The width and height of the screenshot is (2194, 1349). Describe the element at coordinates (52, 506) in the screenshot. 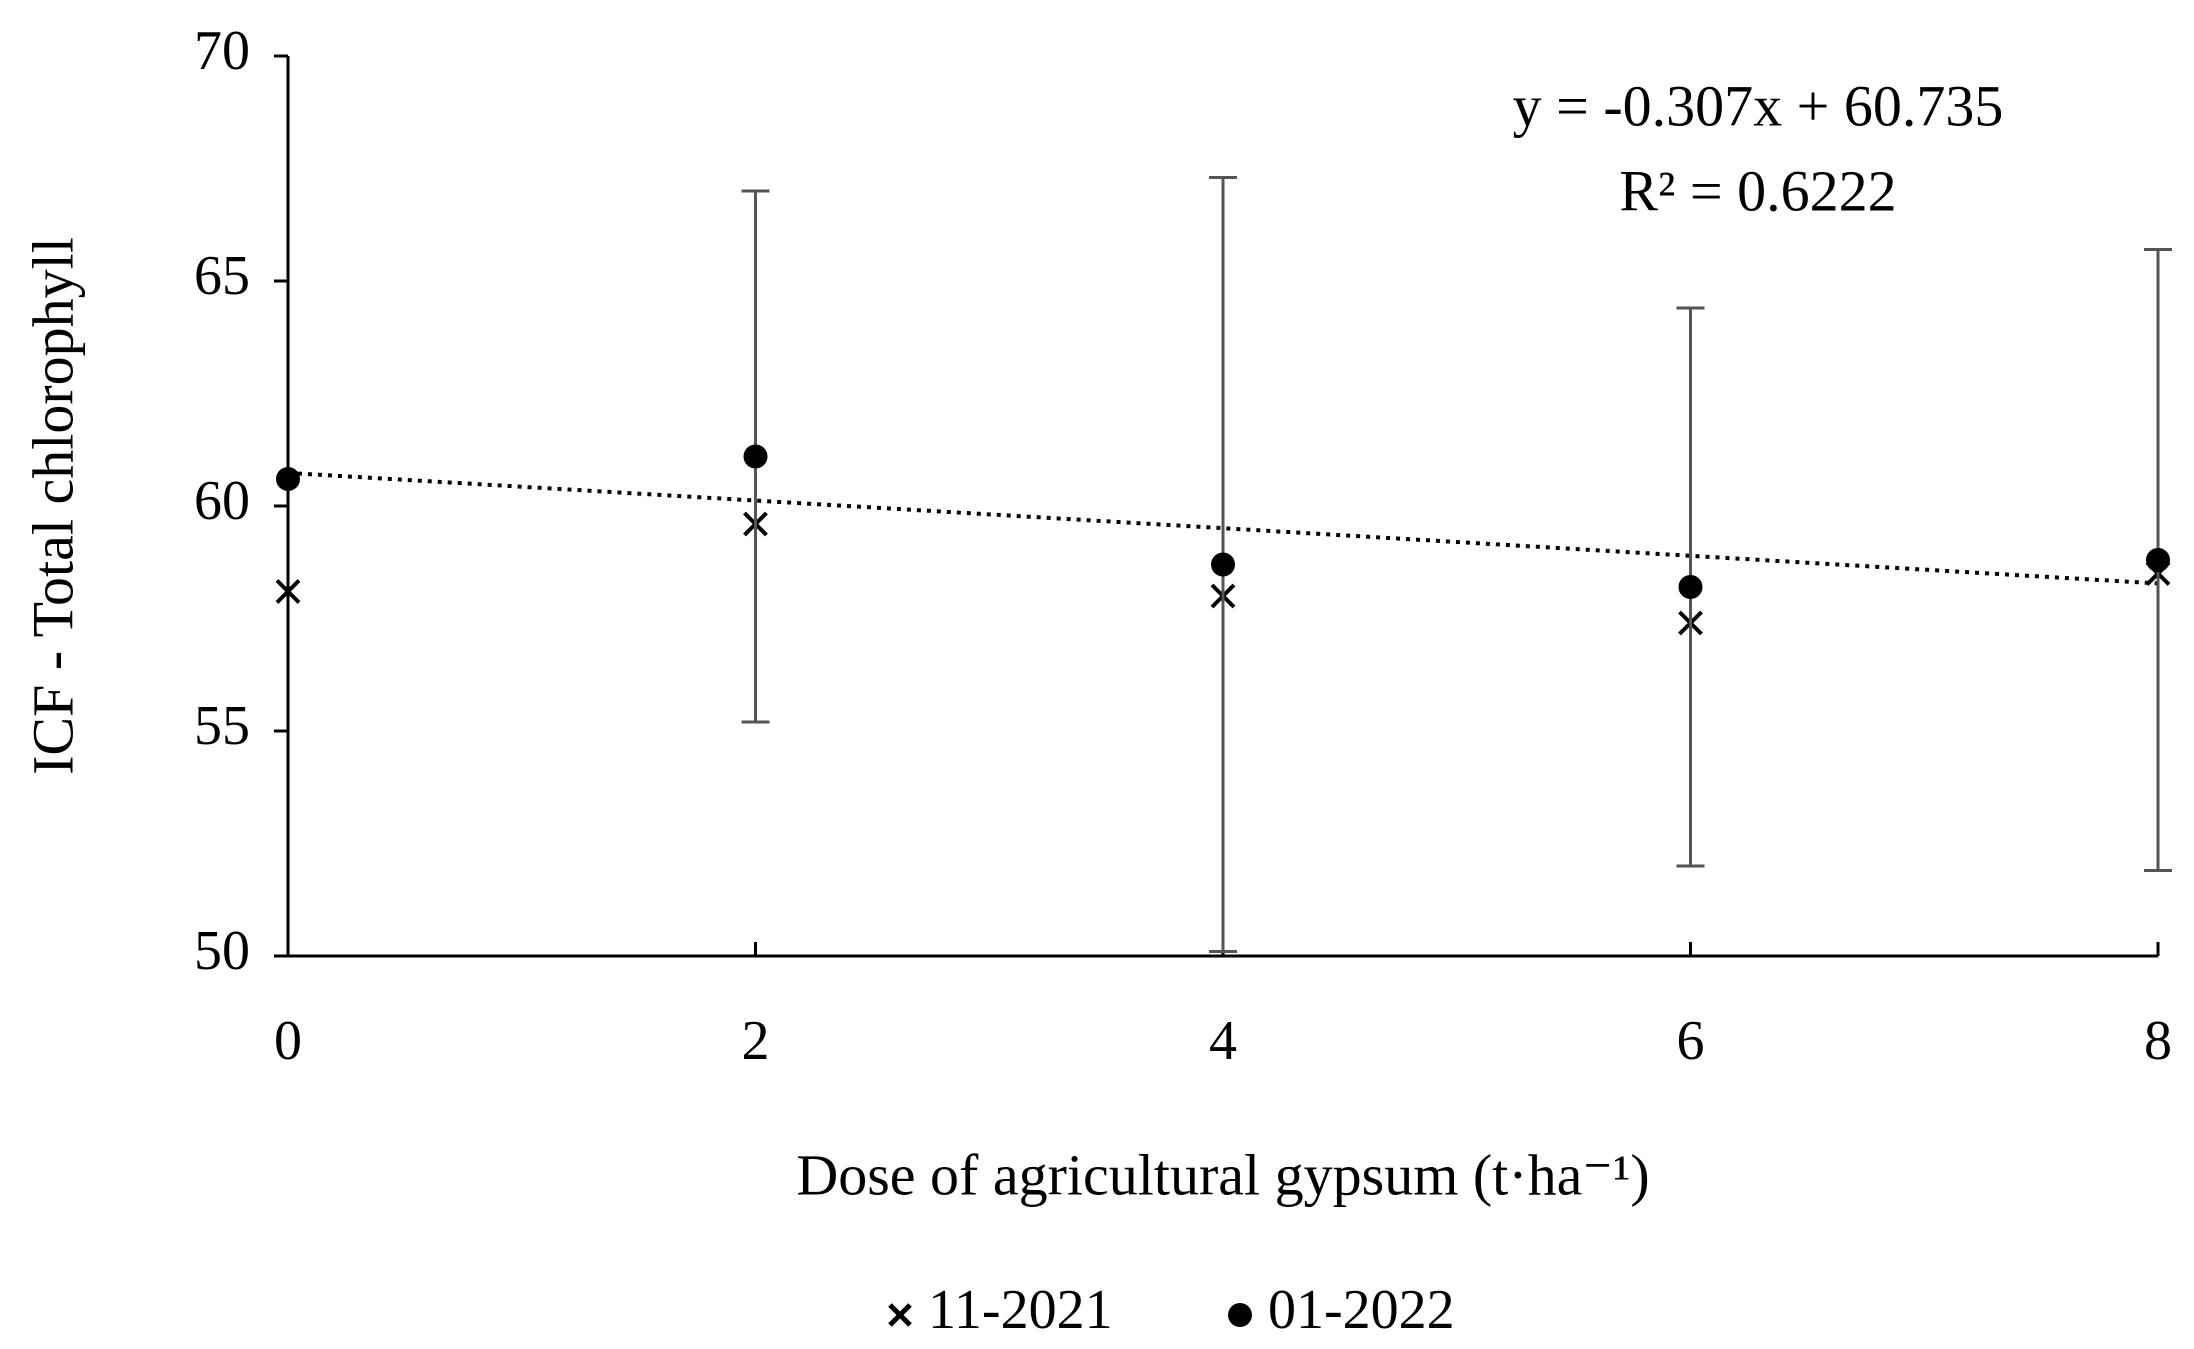

I see `y-axis-title: ICF - Total chlorophyll` at that location.